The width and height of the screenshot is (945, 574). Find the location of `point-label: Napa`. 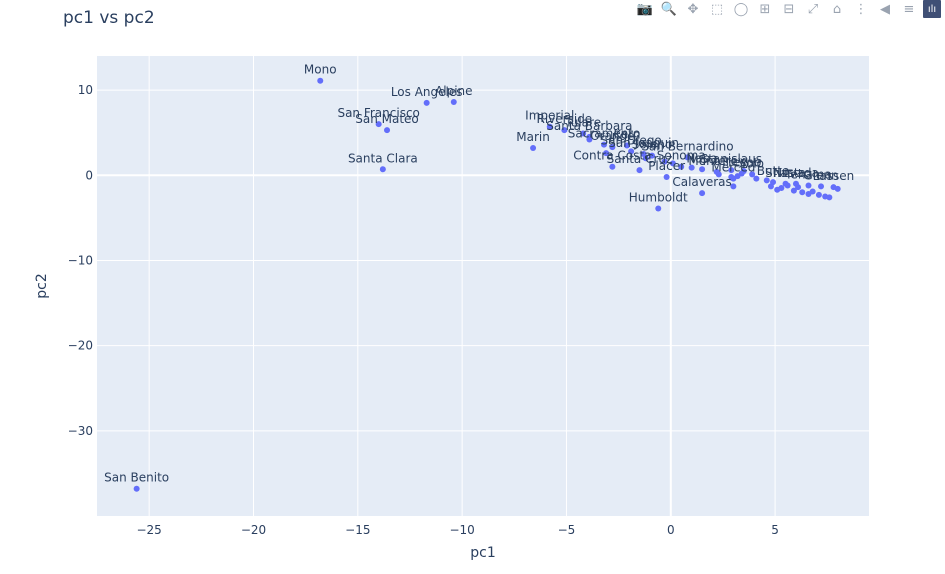

point-label: Napa is located at coordinates (701, 158).